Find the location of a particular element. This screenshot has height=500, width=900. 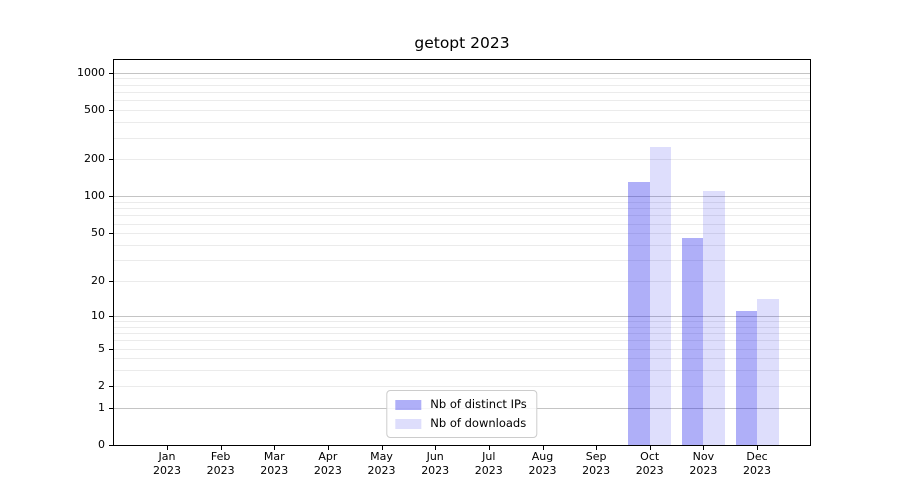

x-tick-label-may: May 2023 is located at coordinates (381, 463).